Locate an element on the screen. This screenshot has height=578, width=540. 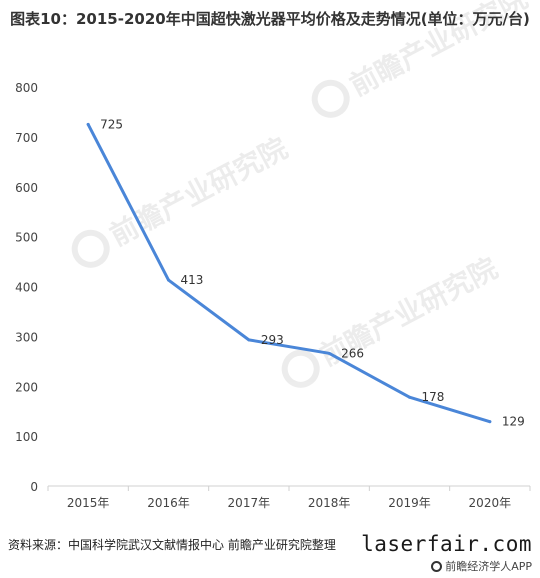
data-label-2: 293 is located at coordinates (272, 340).